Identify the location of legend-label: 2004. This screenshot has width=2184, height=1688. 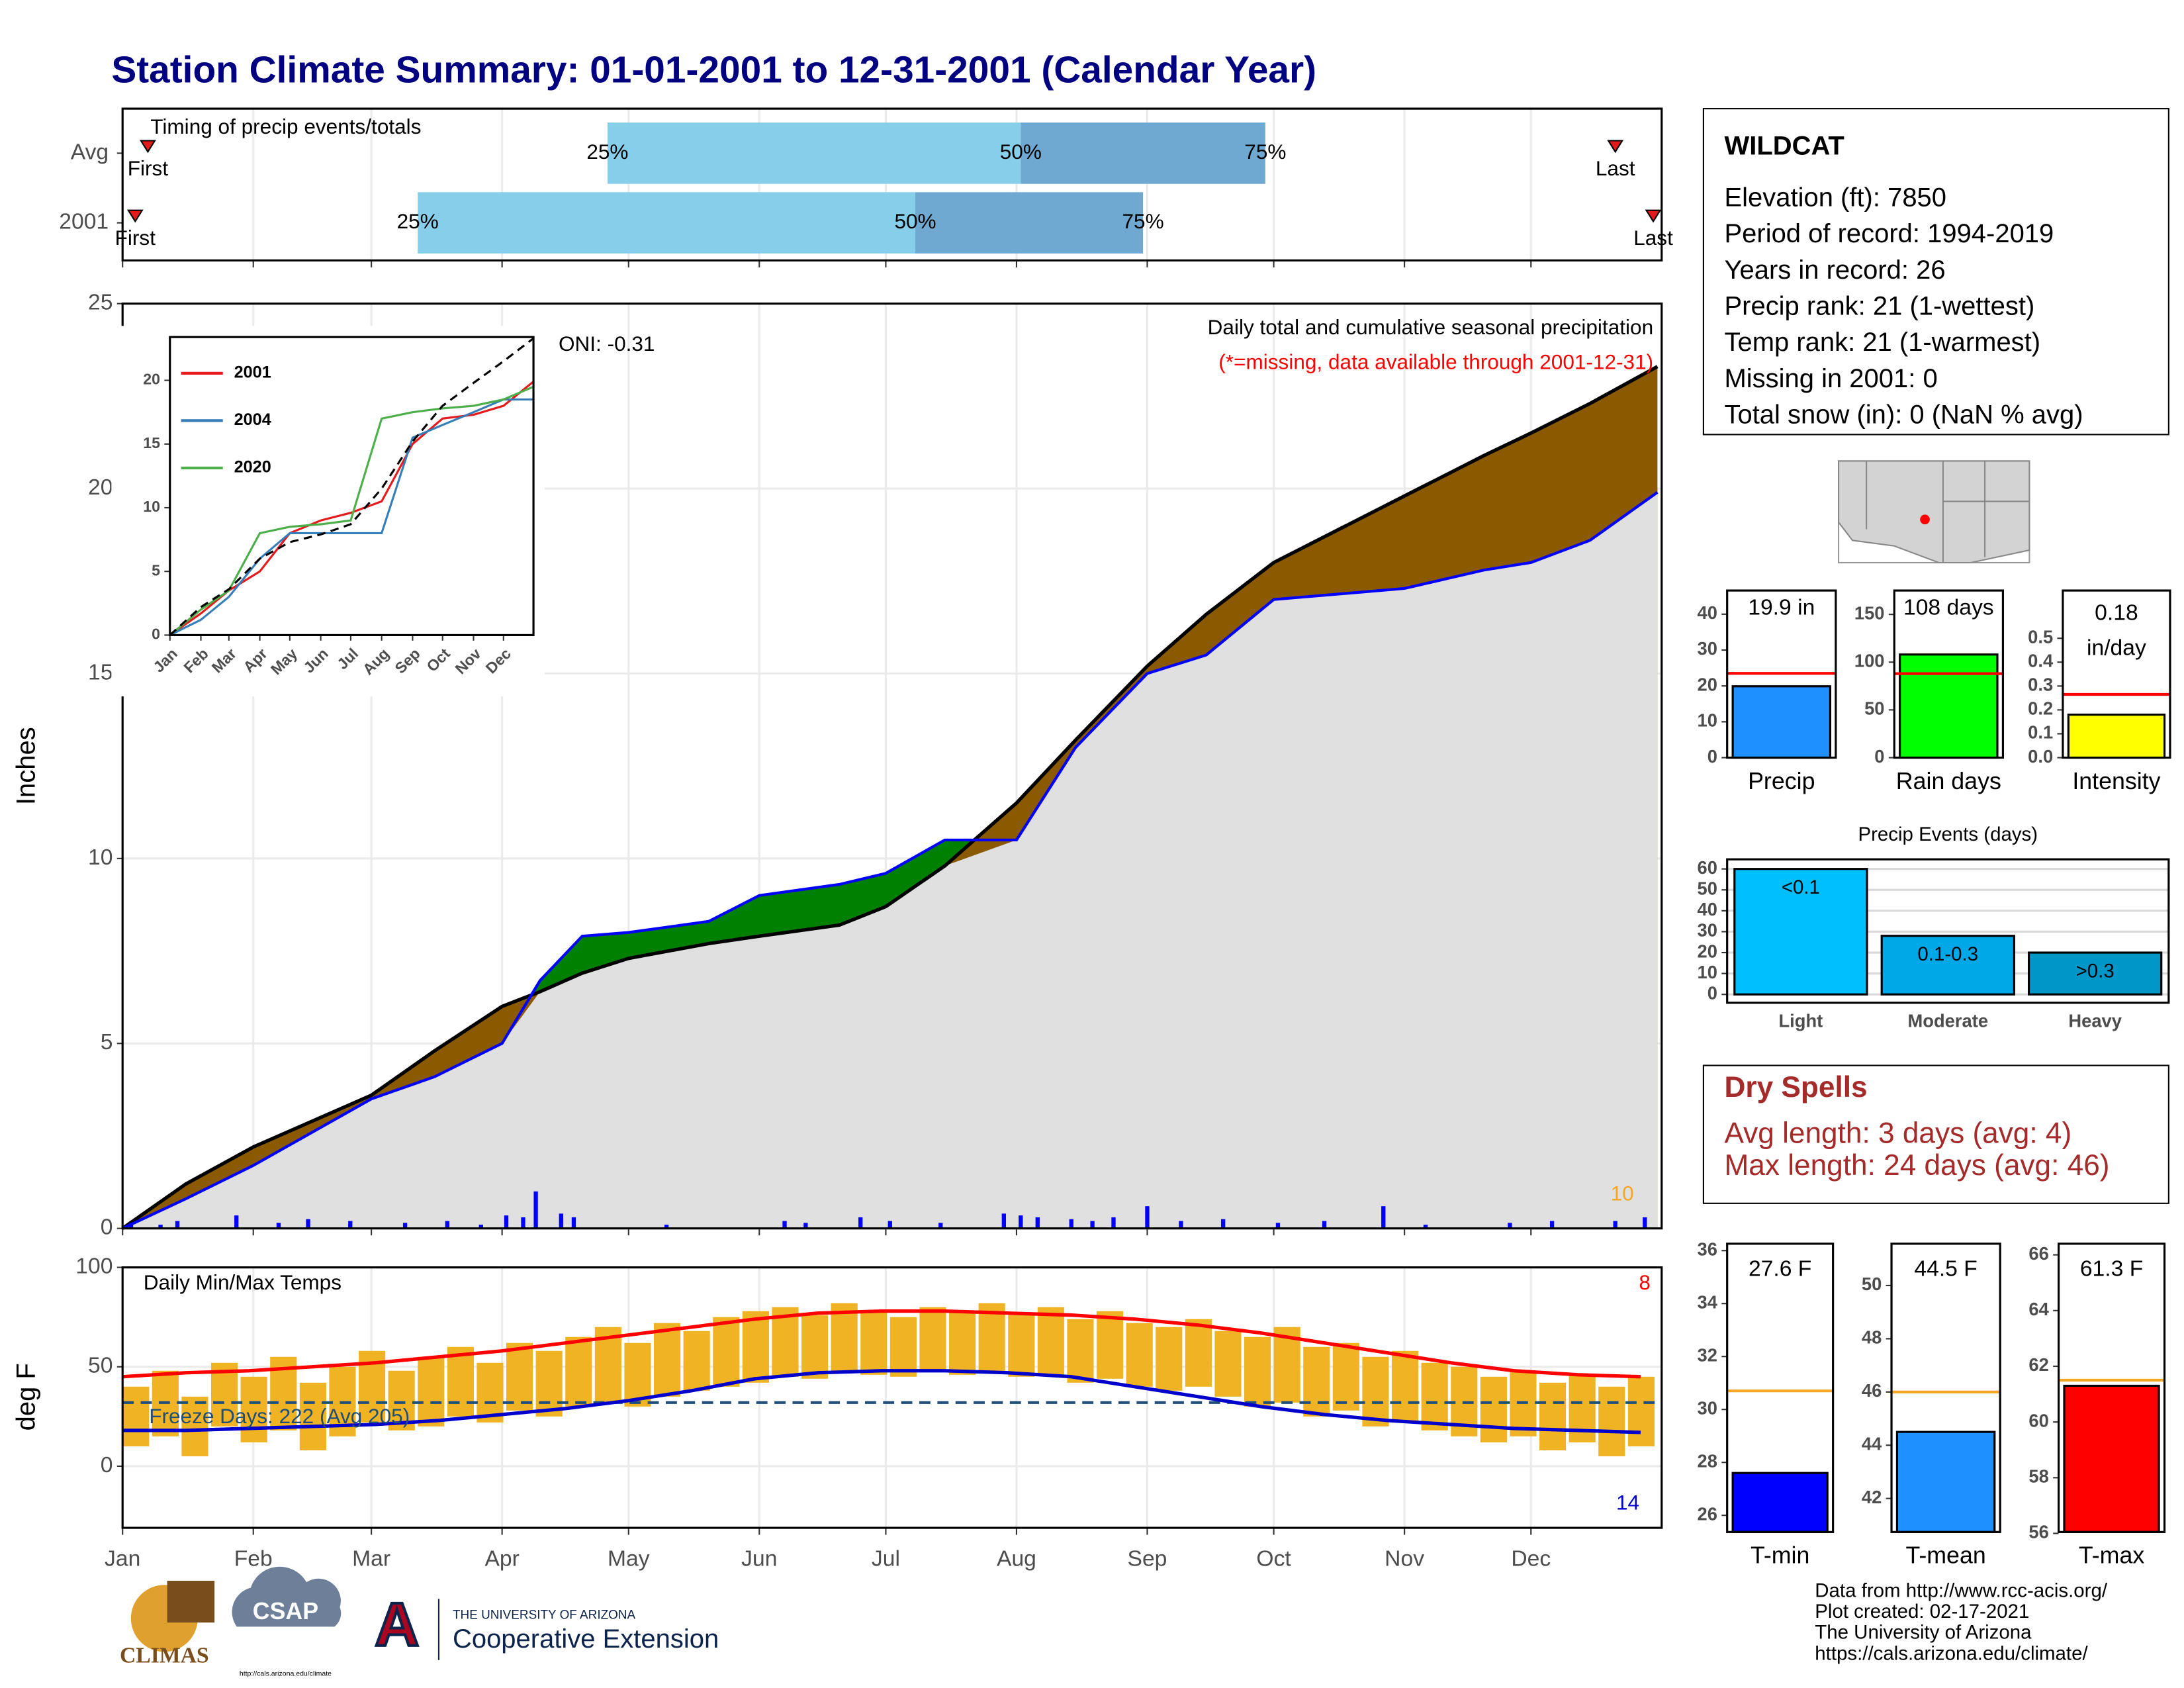
(252, 419).